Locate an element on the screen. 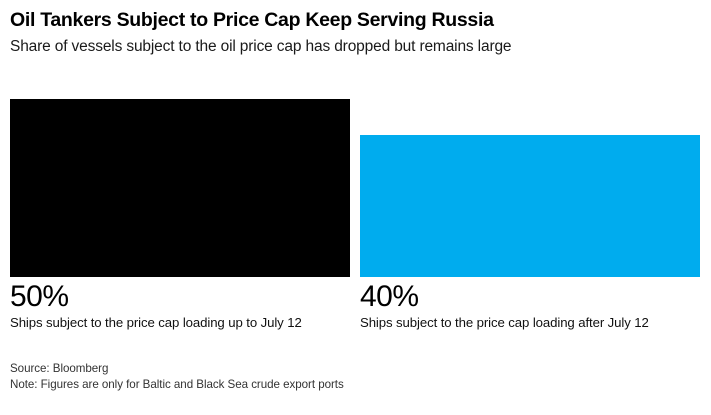 The width and height of the screenshot is (711, 415). source-line: Source: Bloomberg is located at coordinates (59, 368).